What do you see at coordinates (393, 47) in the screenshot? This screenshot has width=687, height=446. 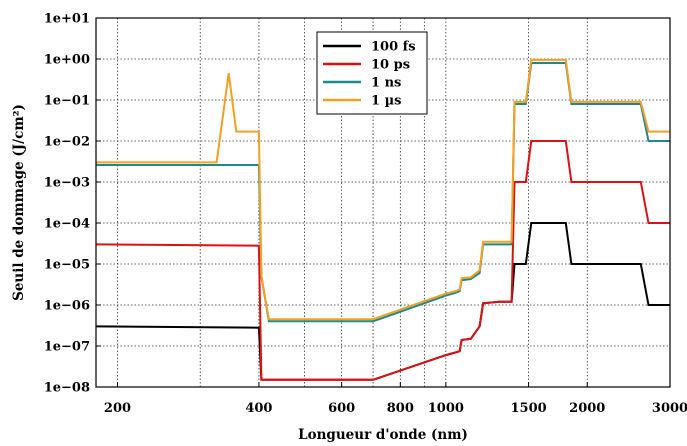 I see `legend-entry: 100 fs` at bounding box center [393, 47].